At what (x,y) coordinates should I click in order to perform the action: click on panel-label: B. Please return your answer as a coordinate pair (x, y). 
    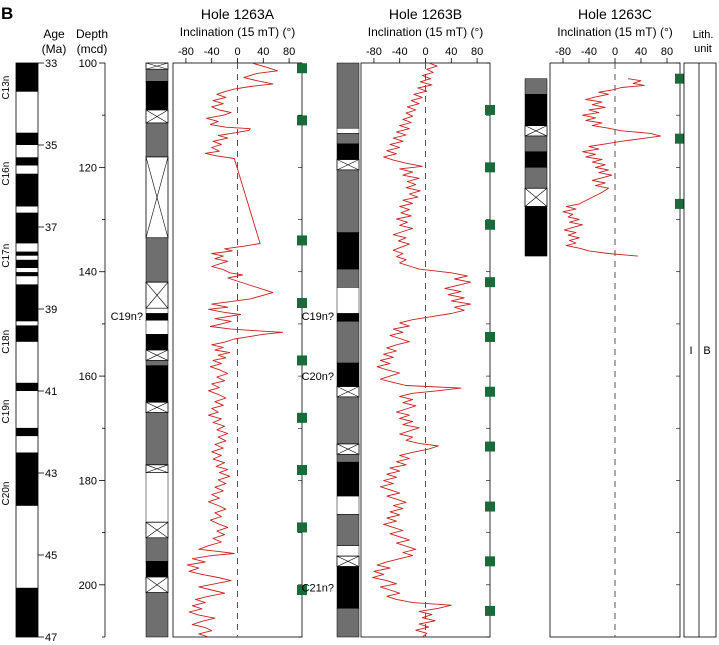
    Looking at the image, I should click on (7, 13).